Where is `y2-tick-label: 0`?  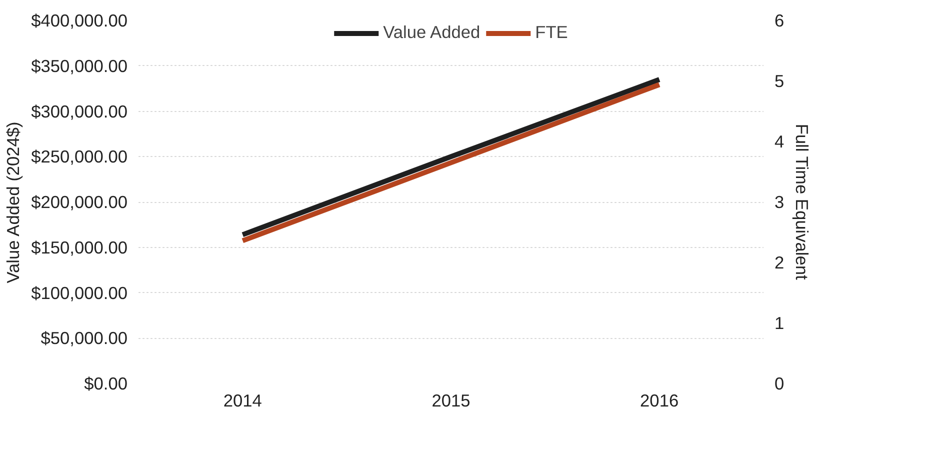
y2-tick-label: 0 is located at coordinates (779, 384).